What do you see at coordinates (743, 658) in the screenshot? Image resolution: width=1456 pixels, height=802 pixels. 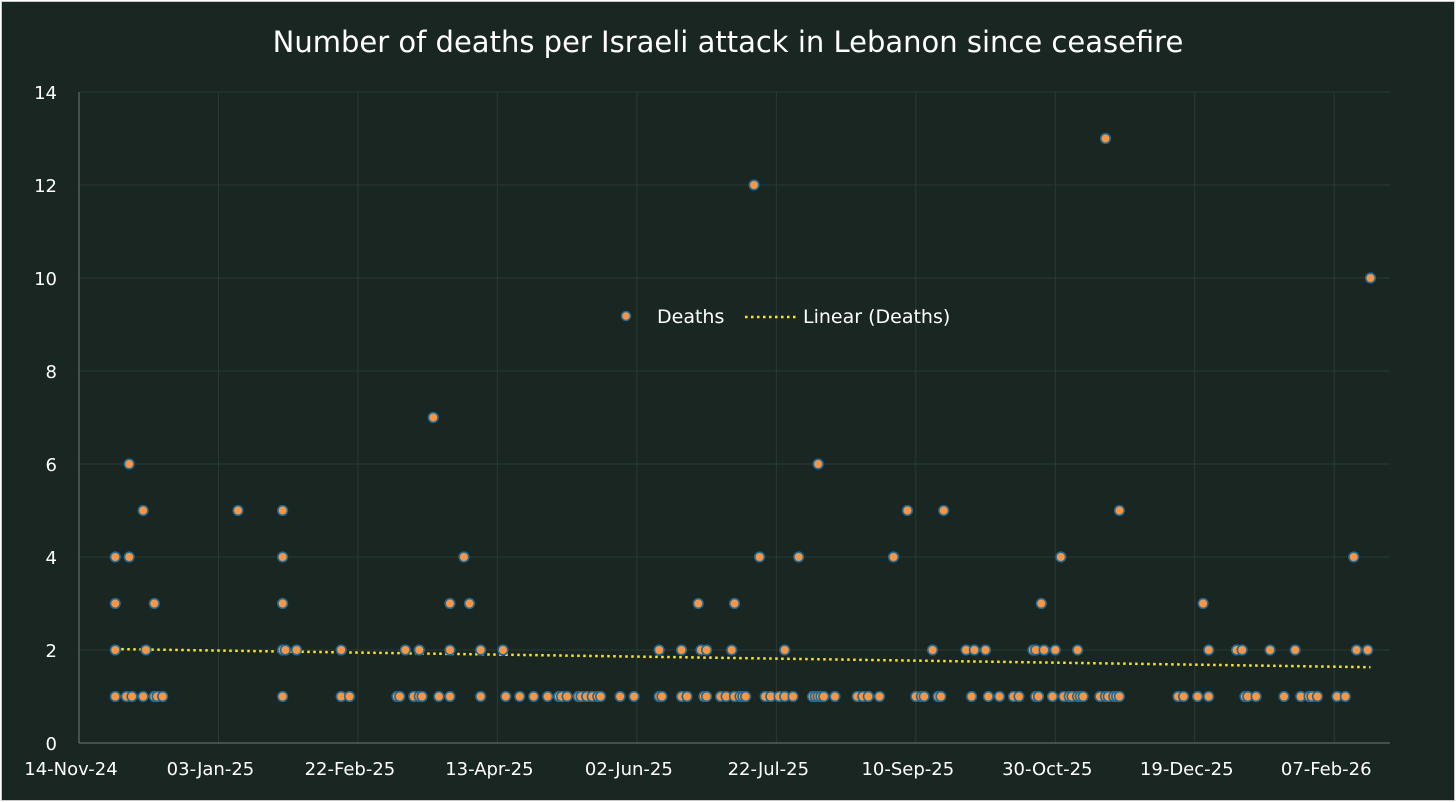 I see `trendline-linear-deaths` at bounding box center [743, 658].